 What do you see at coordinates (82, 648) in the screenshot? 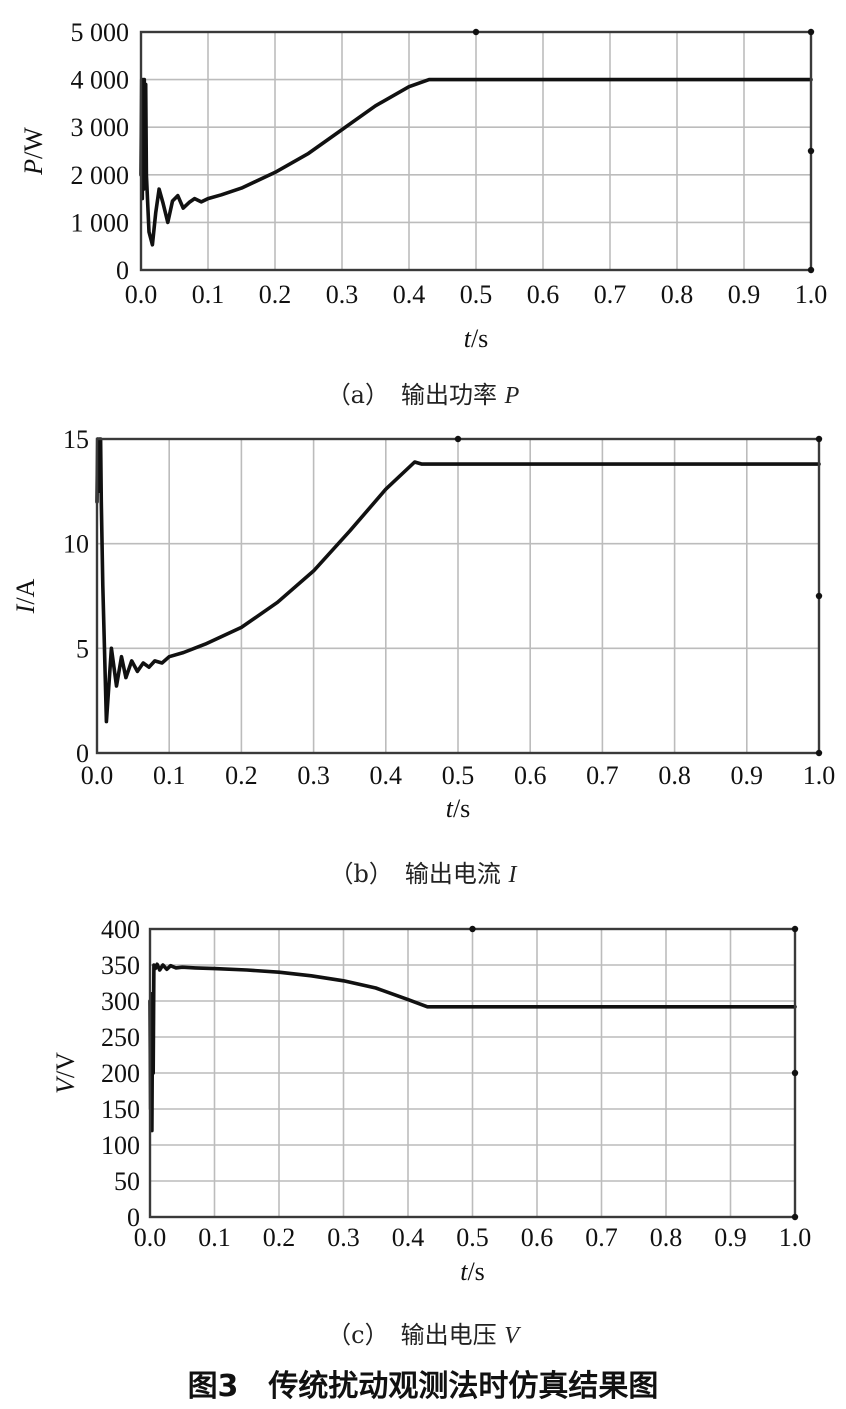
I see `y-tick-label: 5` at bounding box center [82, 648].